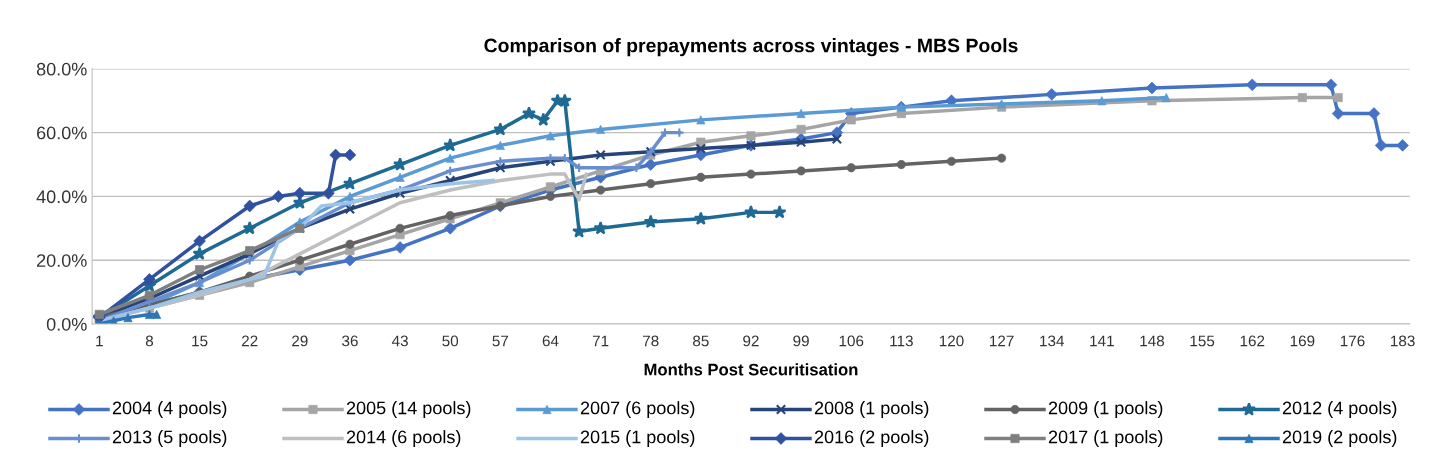 The image size is (1440, 450). I want to click on x-tick-label: 92, so click(751, 341).